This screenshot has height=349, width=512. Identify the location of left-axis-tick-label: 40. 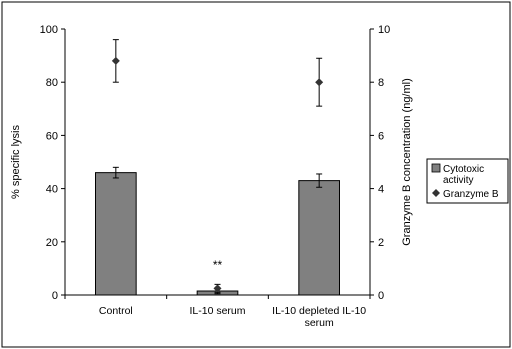
(52, 190).